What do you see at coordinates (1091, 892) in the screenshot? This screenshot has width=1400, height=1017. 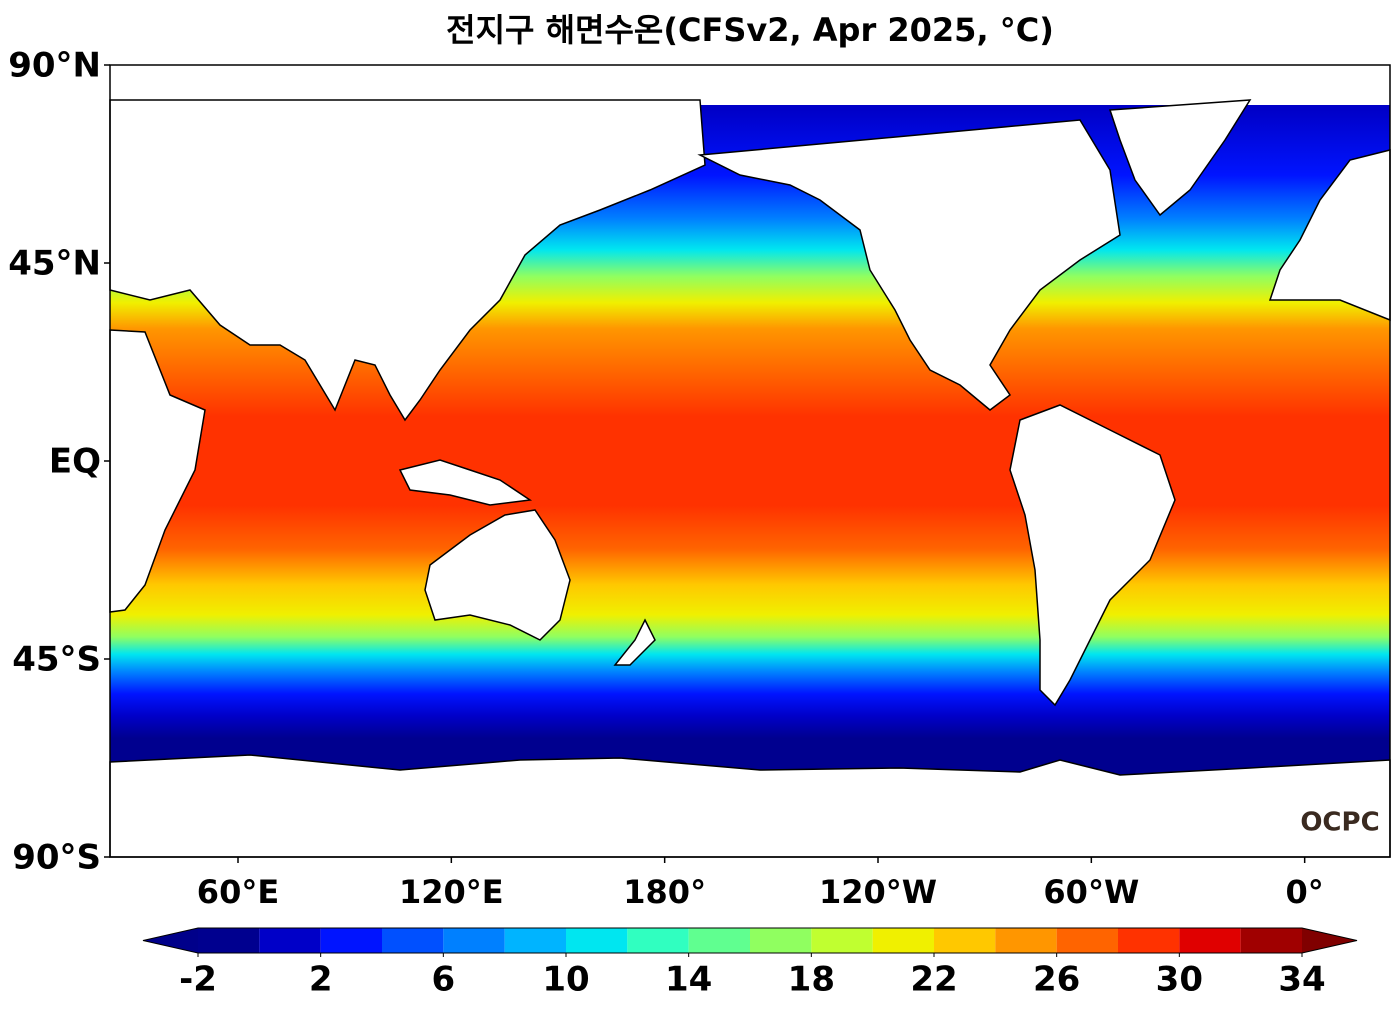 I see `x-tick-label: 60°W` at bounding box center [1091, 892].